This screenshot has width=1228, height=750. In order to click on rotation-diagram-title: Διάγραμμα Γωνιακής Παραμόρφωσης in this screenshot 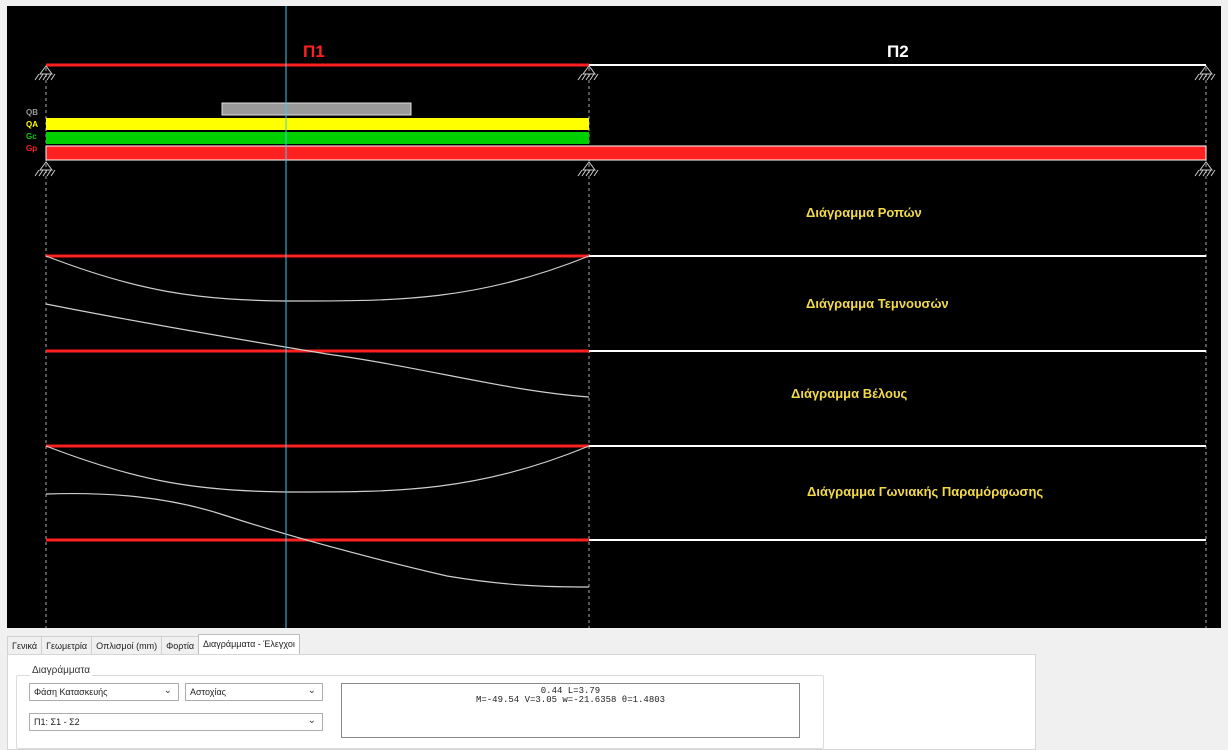, I will do `click(925, 491)`.